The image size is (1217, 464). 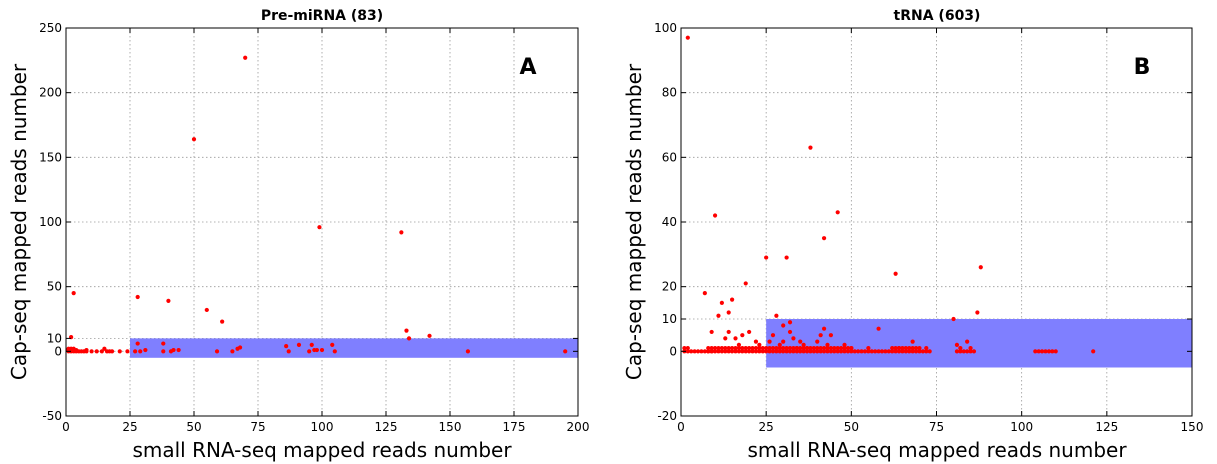 I want to click on panel-a-xtick-label: 25, so click(x=129, y=427).